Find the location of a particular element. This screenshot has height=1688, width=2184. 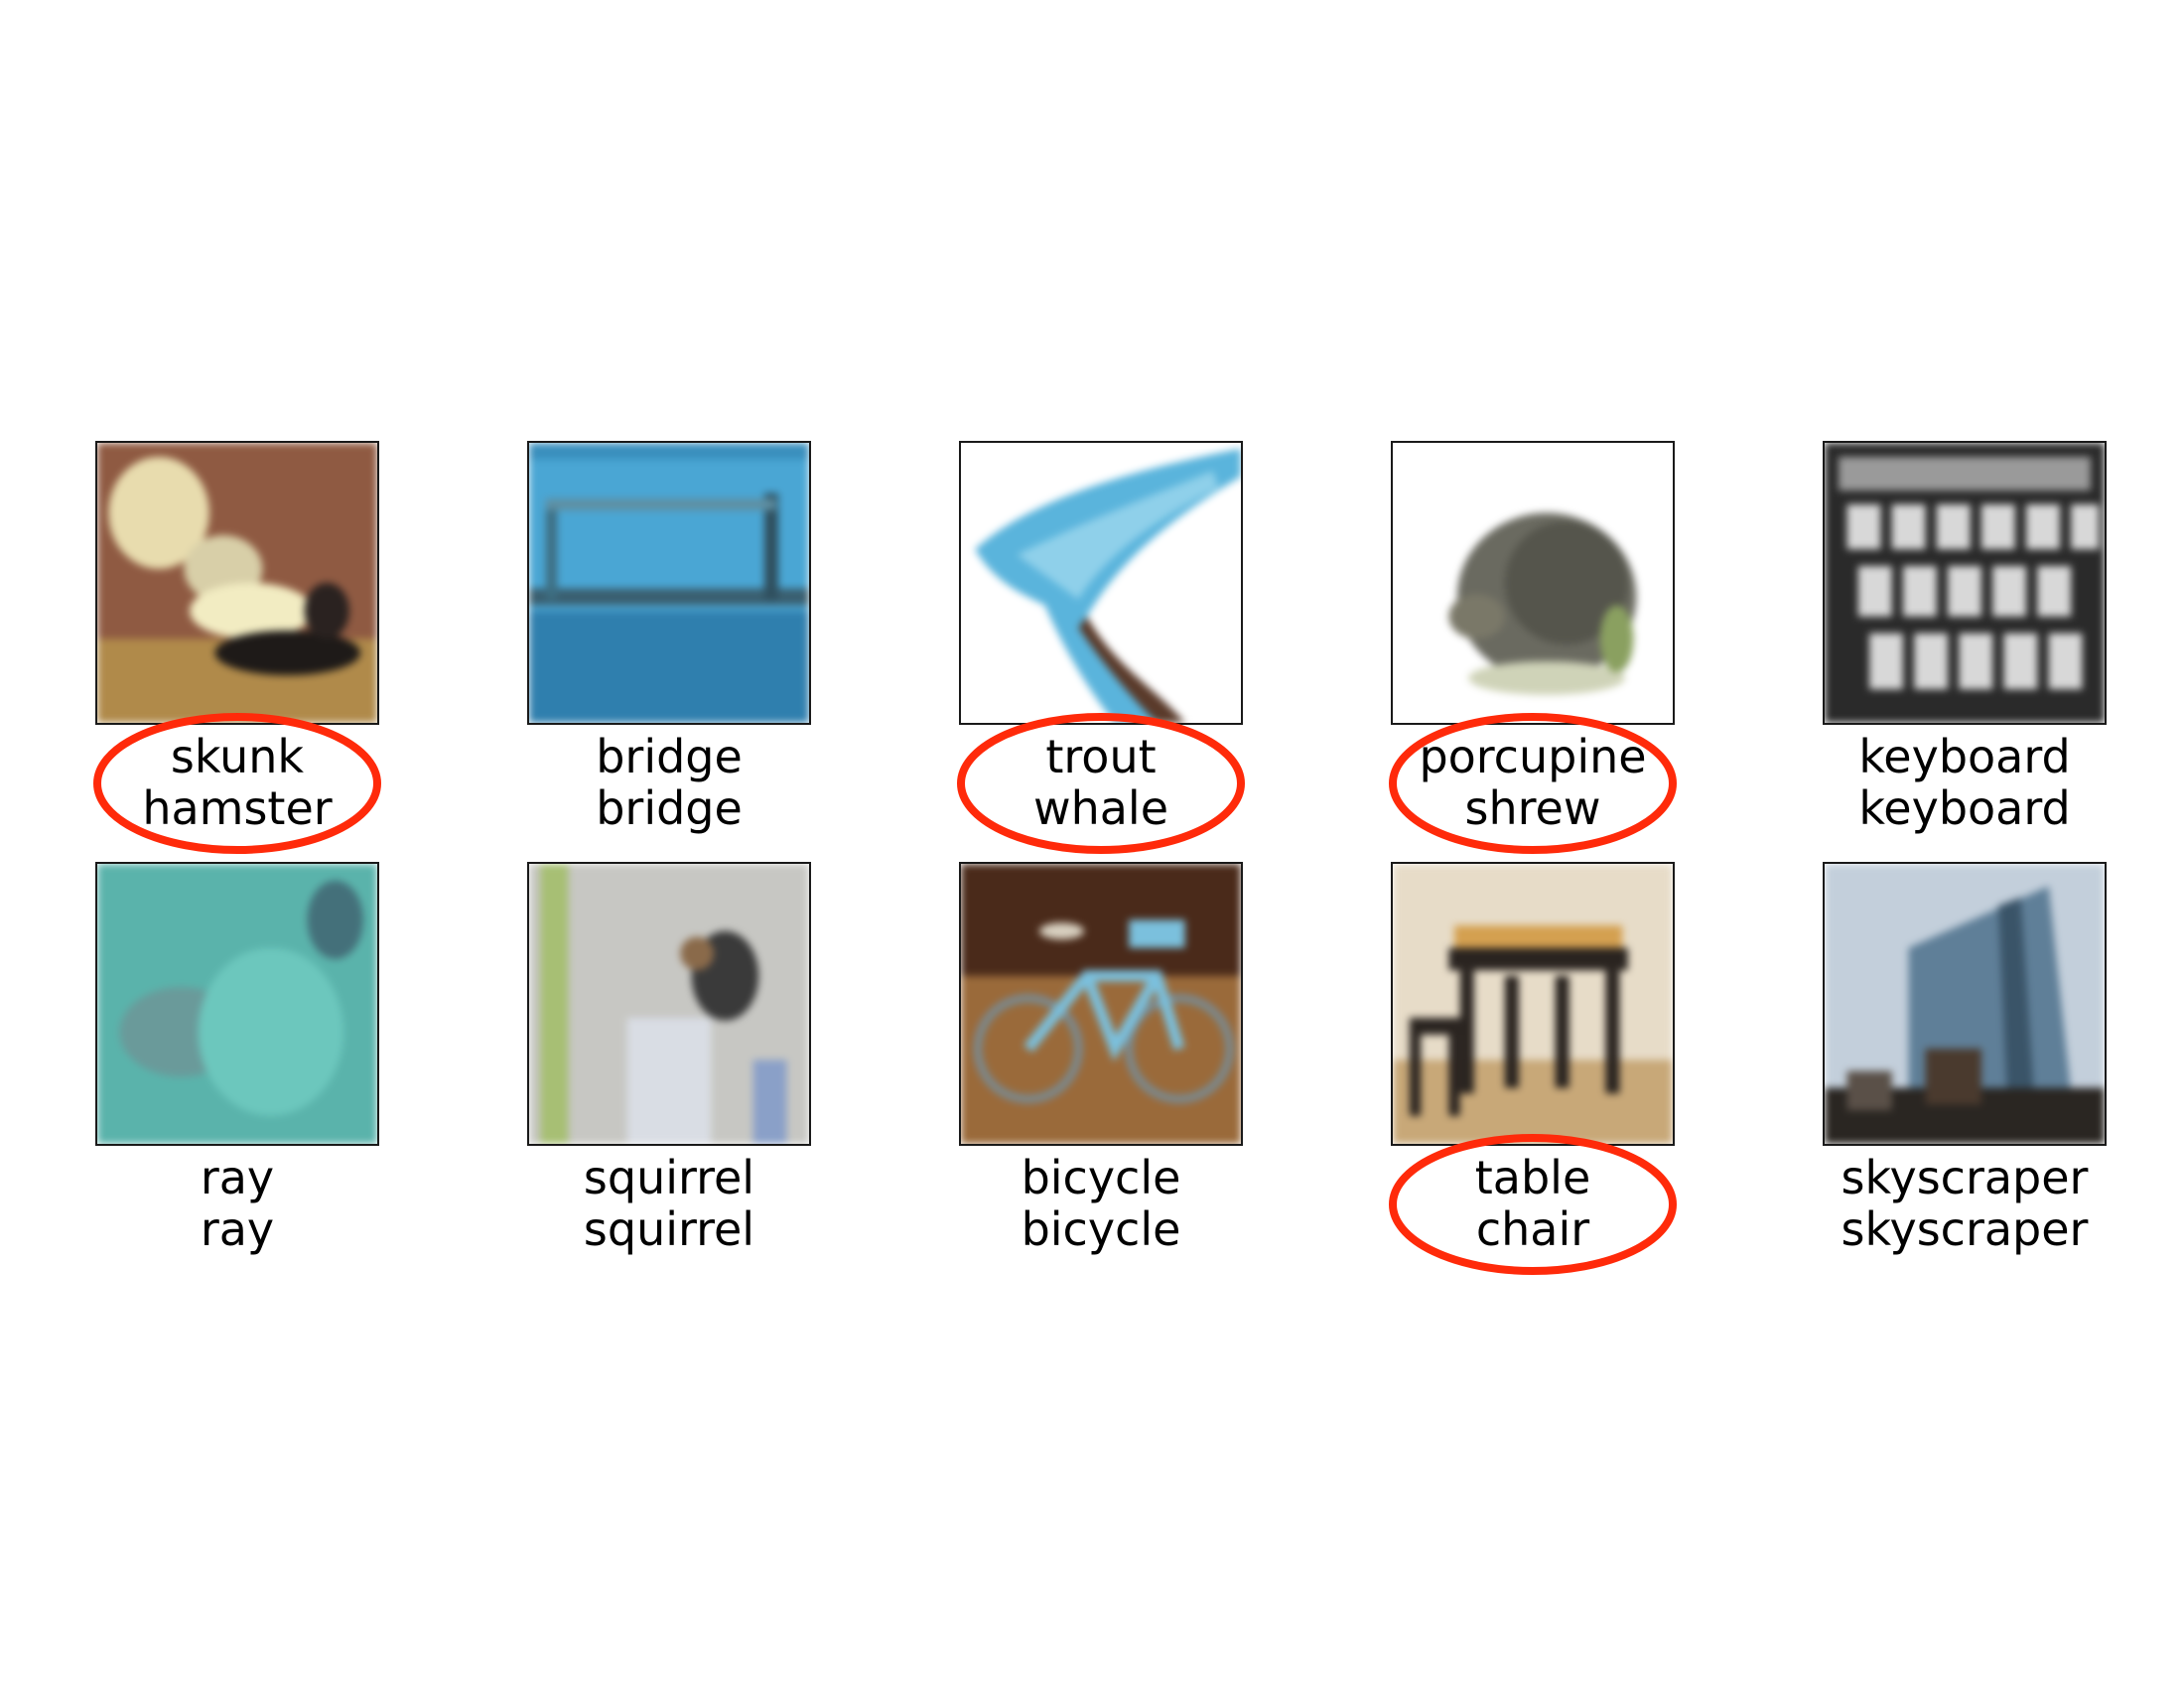

label-line-2: shrew is located at coordinates (1532, 808).